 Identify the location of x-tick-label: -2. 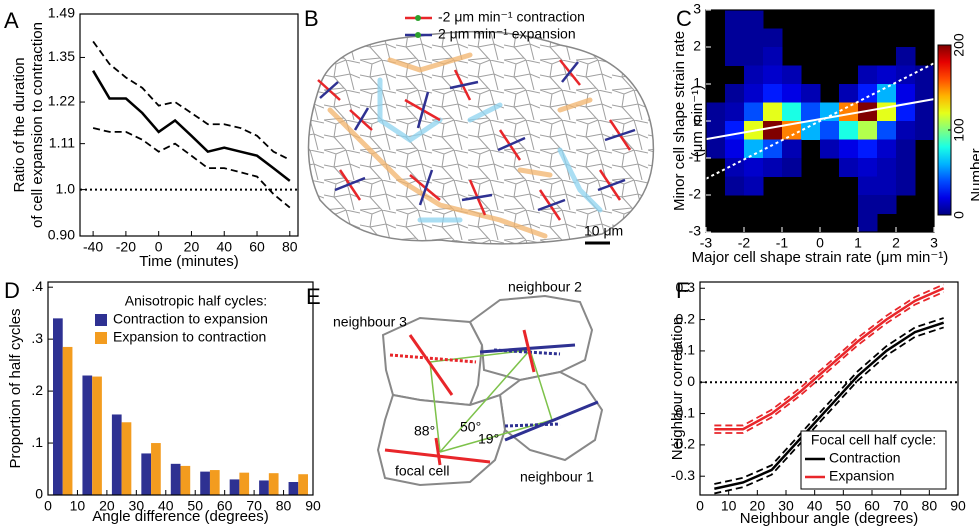
(744, 243).